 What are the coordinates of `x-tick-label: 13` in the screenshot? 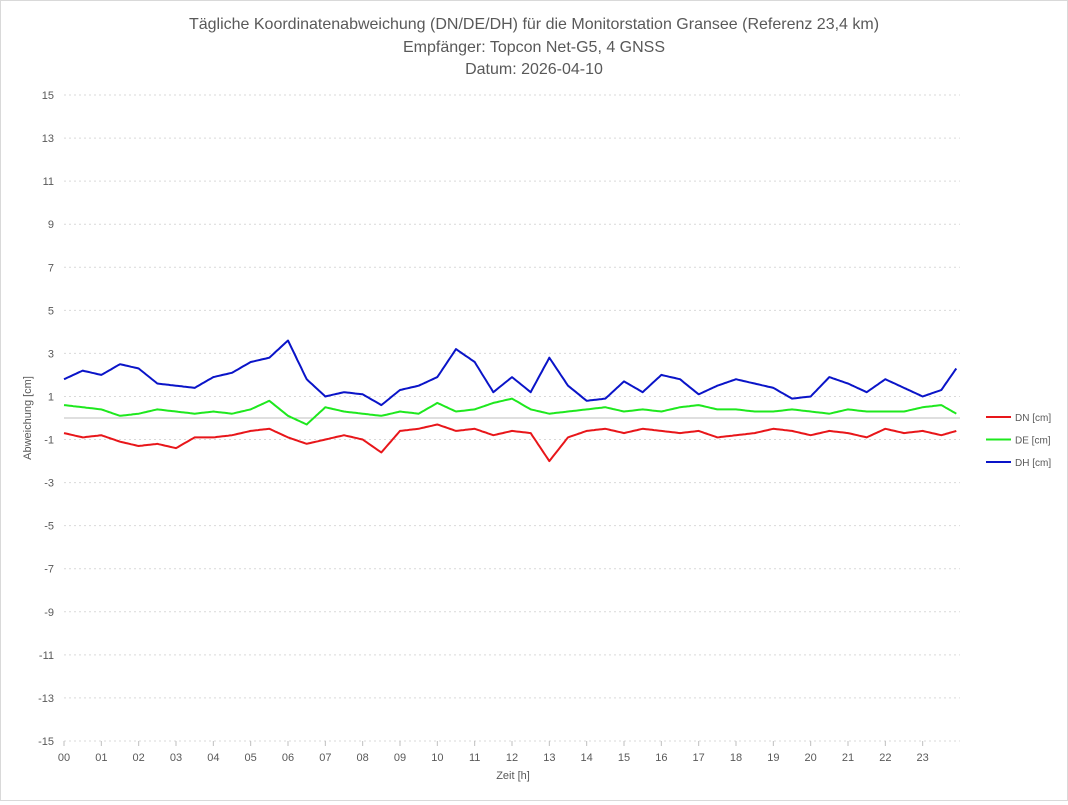 It's located at (549, 758).